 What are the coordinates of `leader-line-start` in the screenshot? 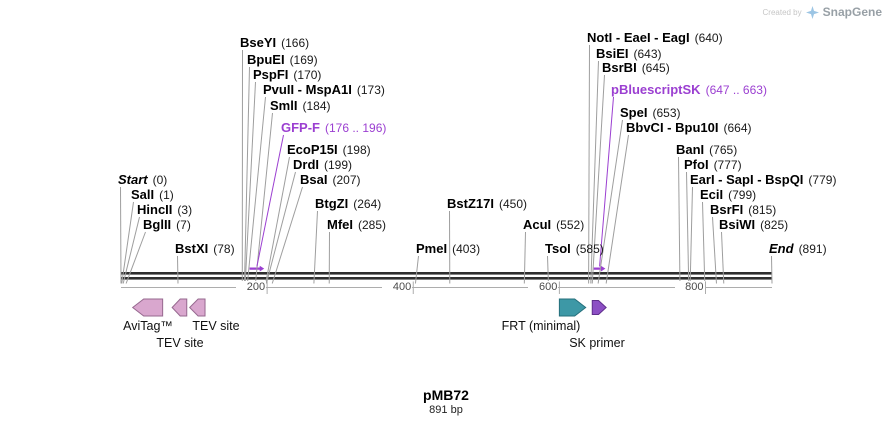 It's located at (121, 235).